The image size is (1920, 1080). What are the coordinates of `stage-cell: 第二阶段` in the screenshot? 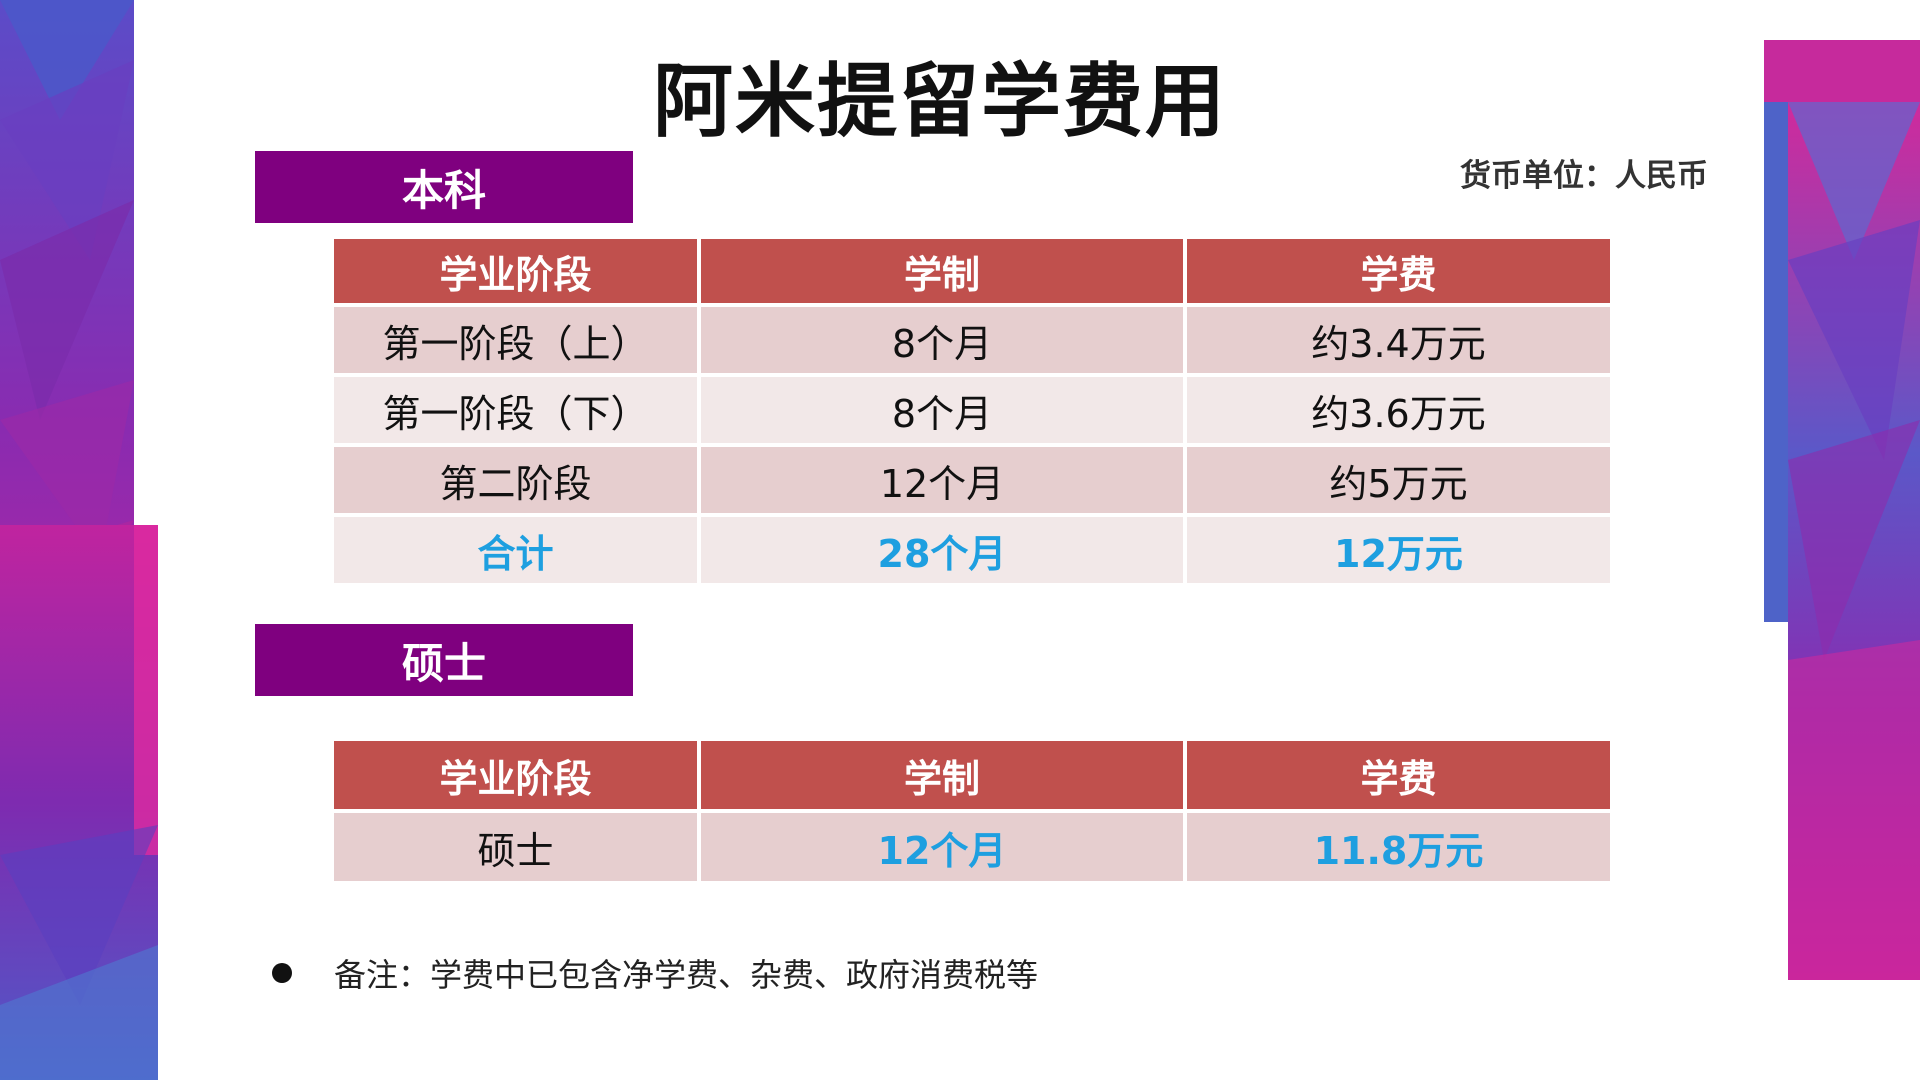 It's located at (515, 480).